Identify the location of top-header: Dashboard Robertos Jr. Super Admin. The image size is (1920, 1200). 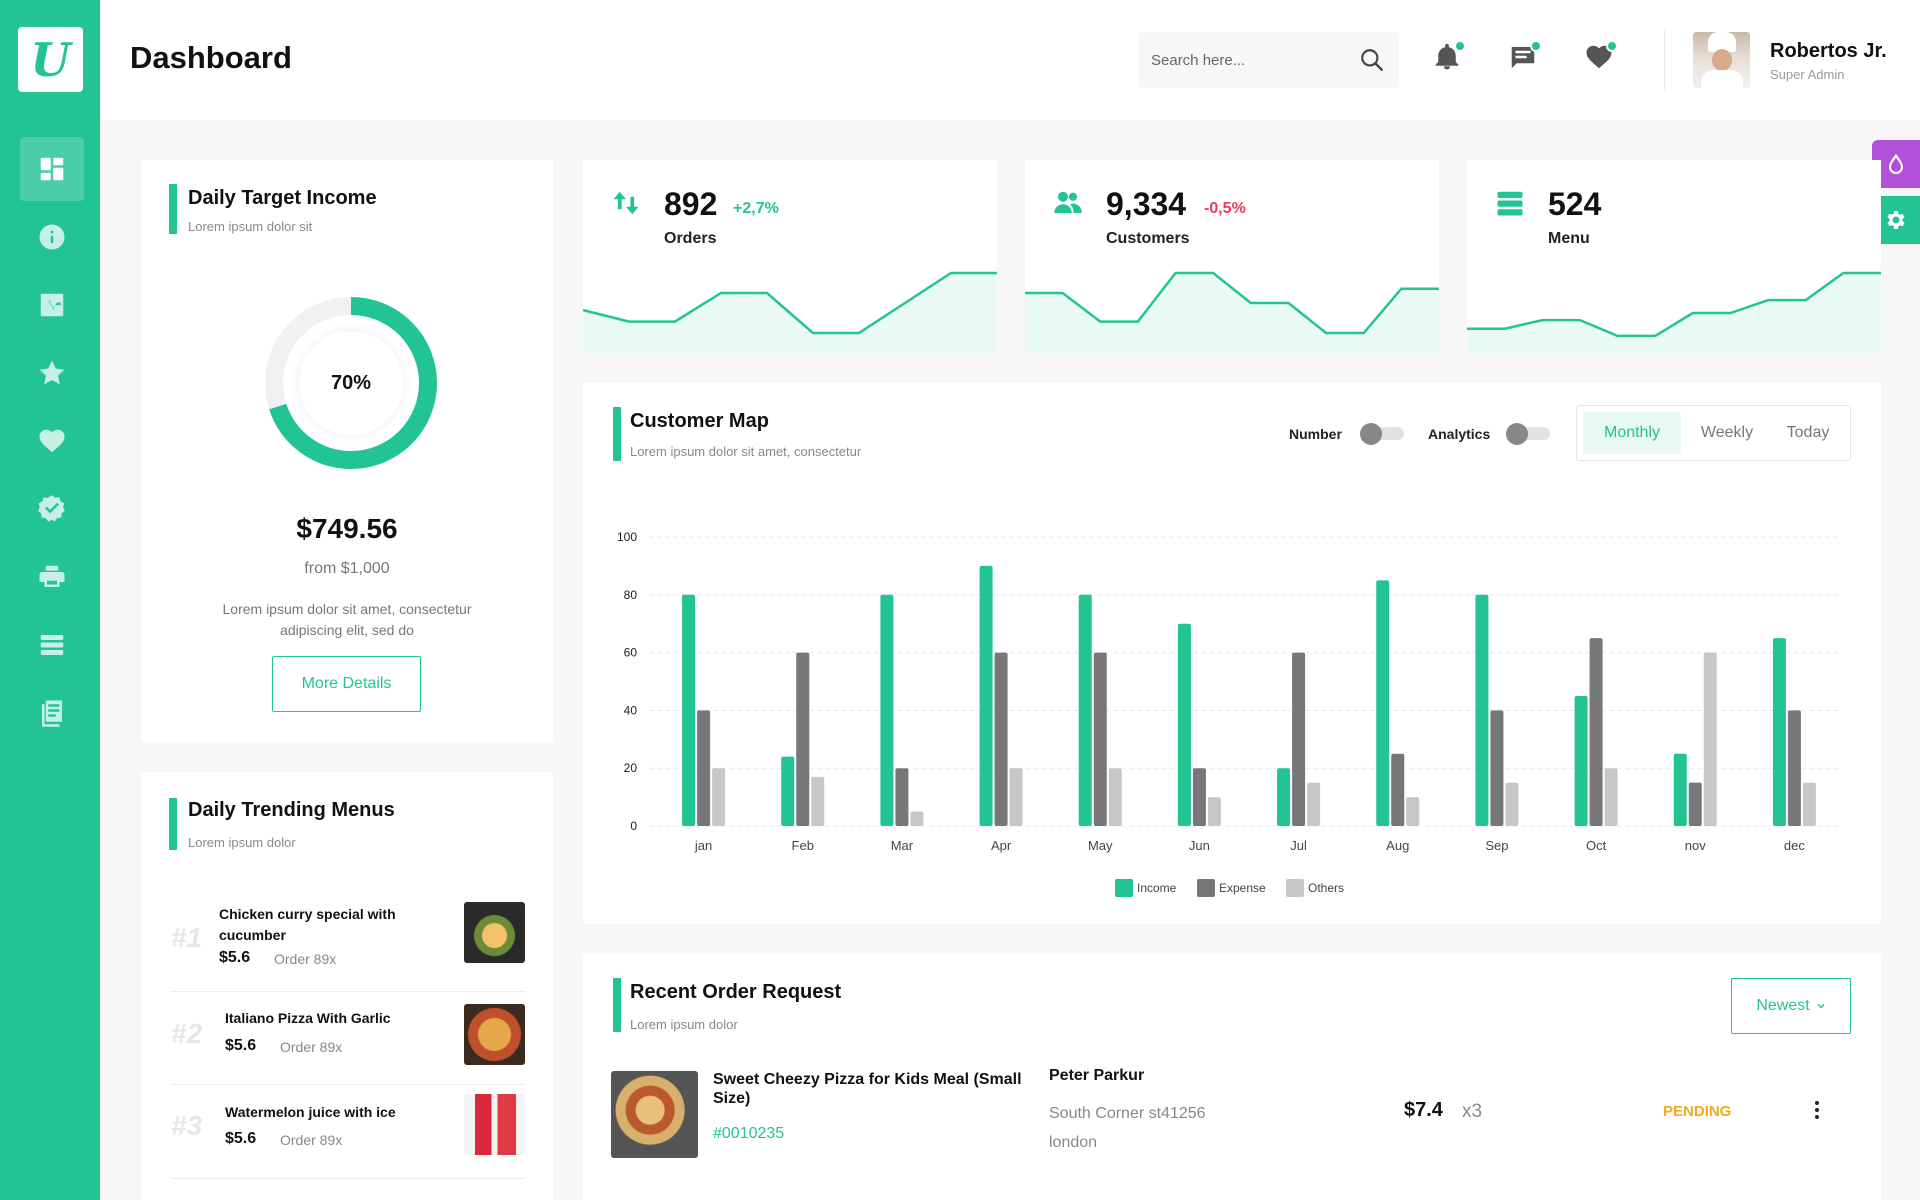
(1010, 60).